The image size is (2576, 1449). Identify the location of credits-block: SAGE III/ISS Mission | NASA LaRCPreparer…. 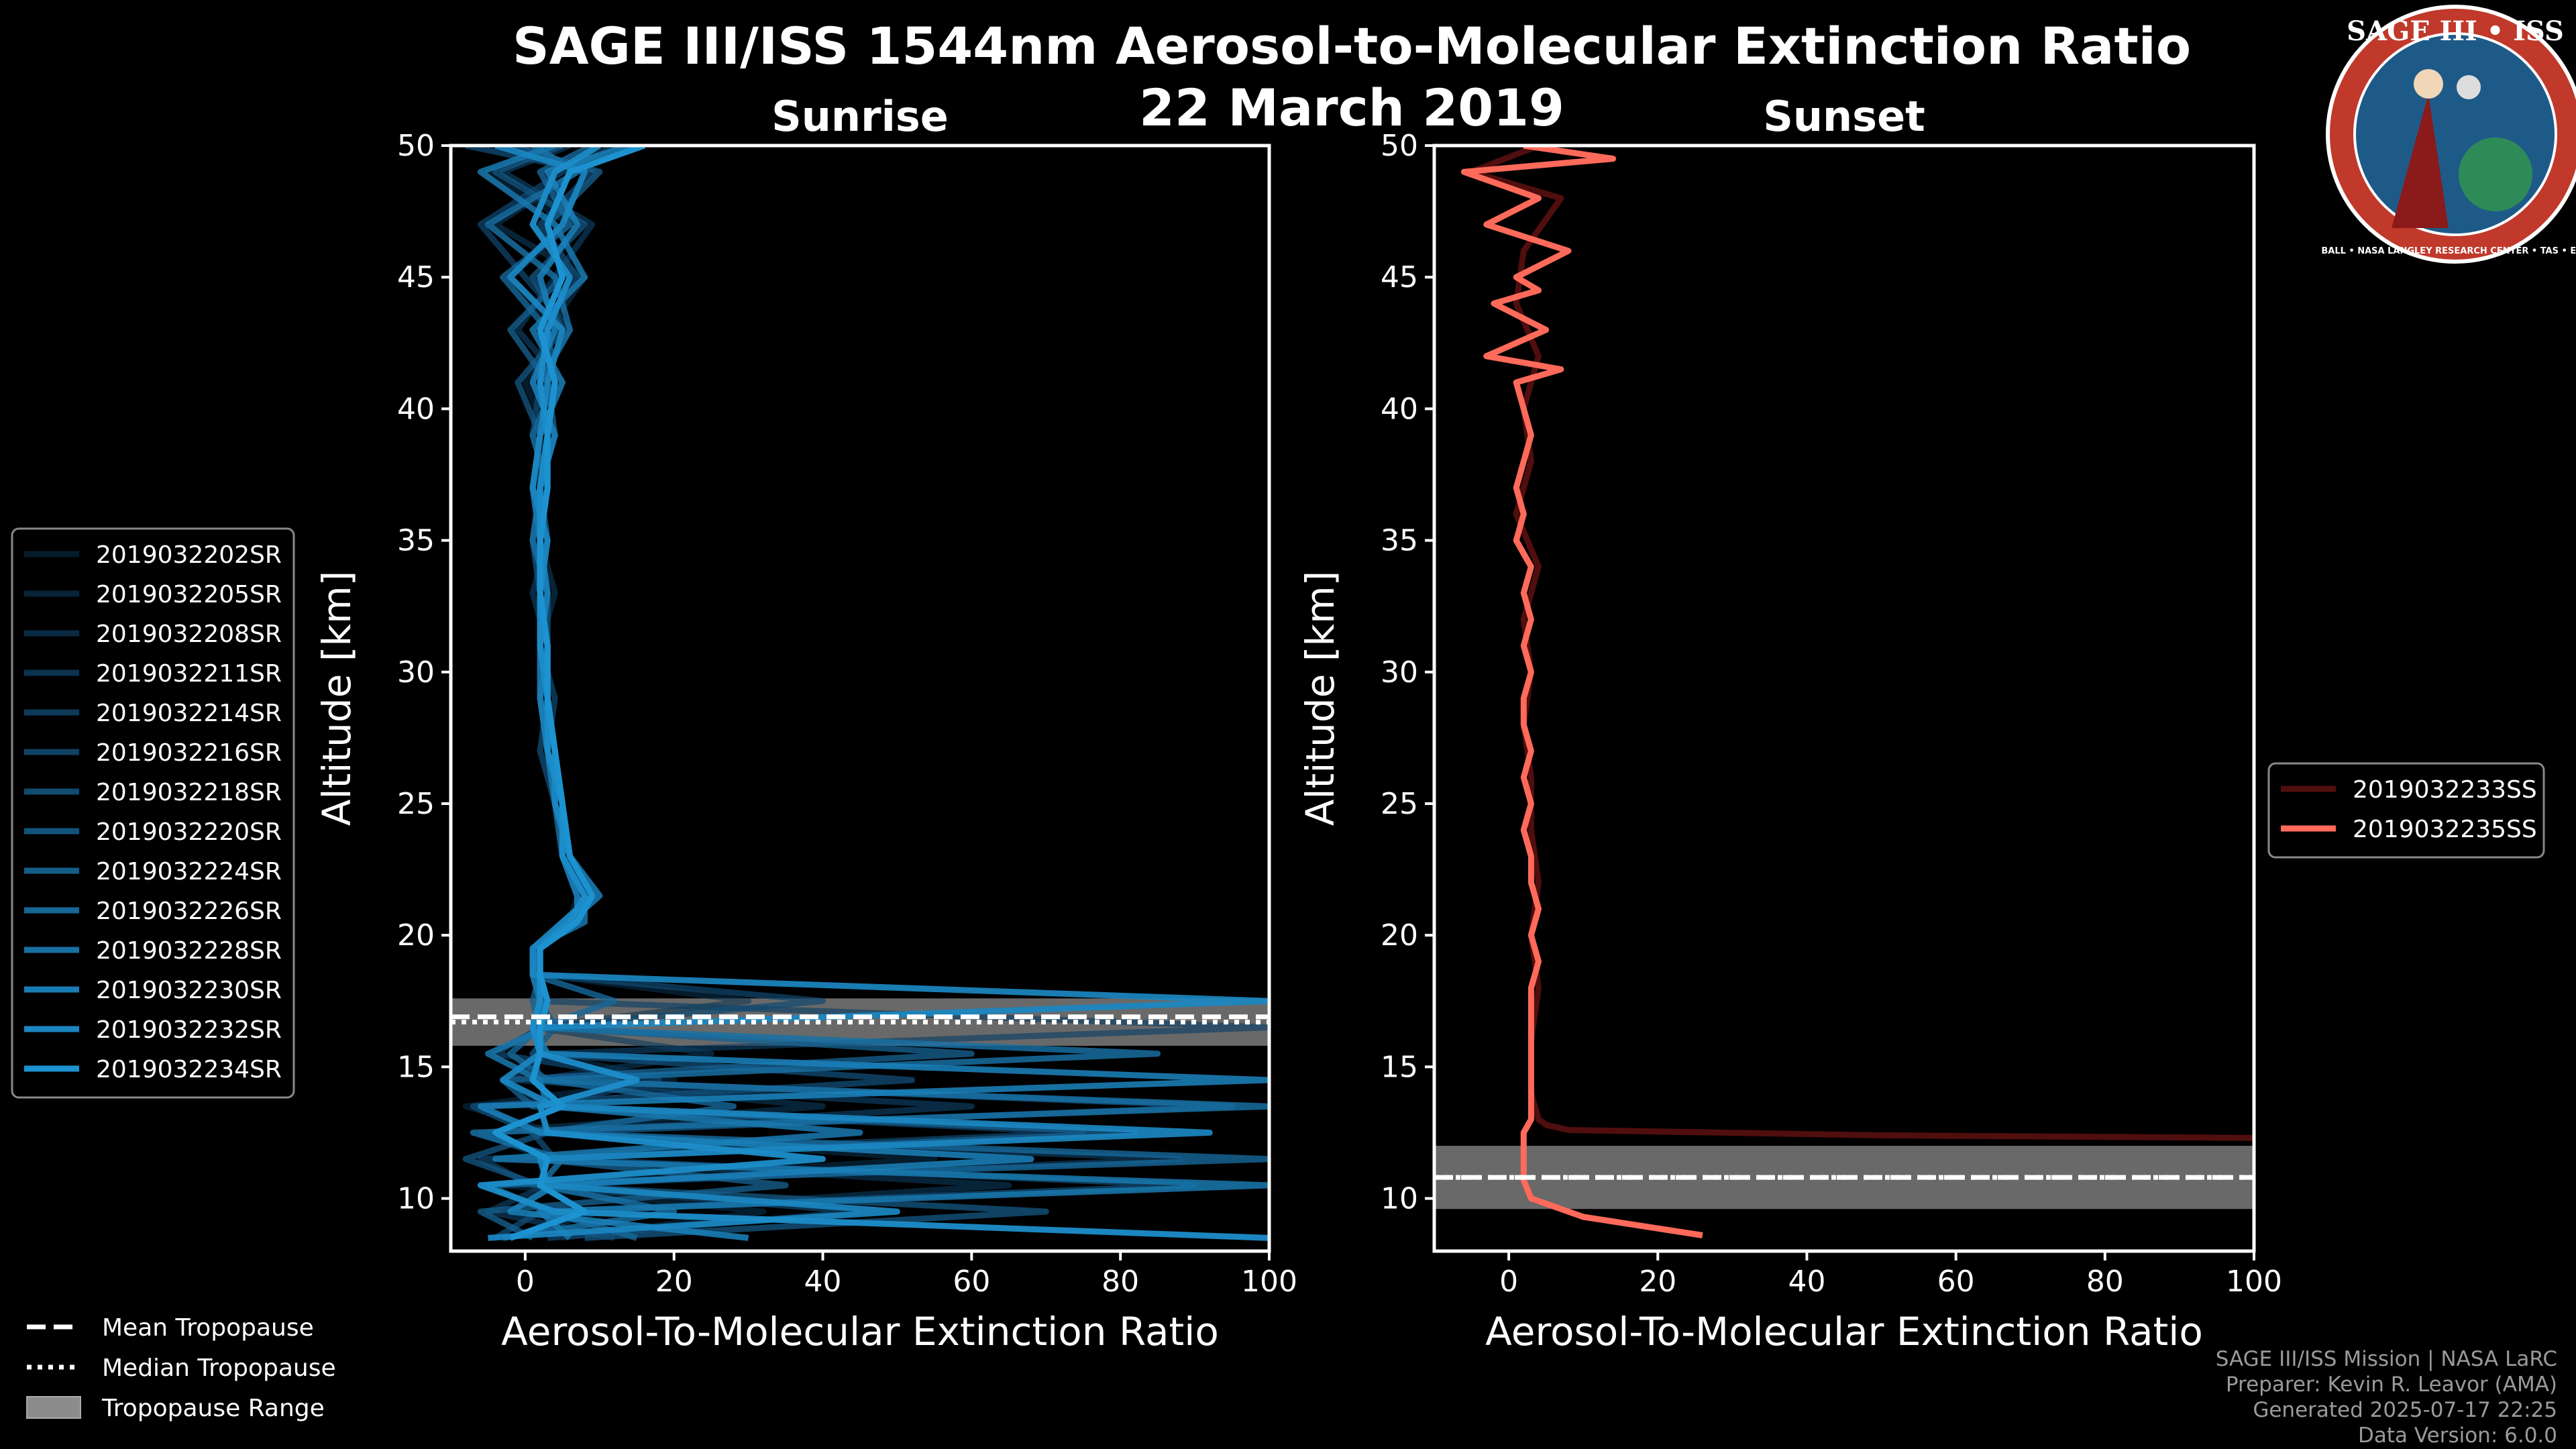
(2386, 1397).